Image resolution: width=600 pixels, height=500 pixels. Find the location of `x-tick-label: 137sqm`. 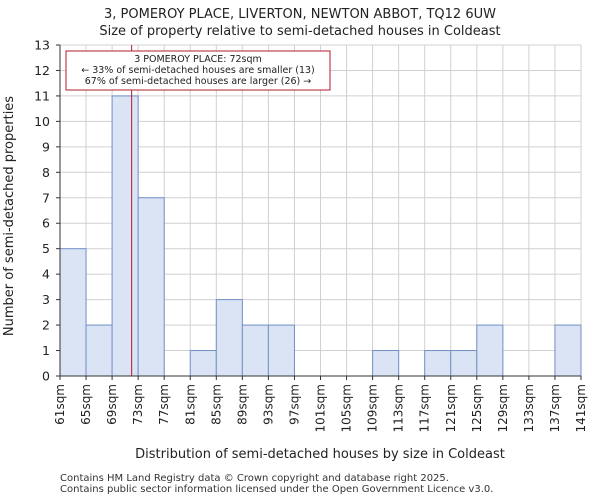

x-tick-label: 137sqm is located at coordinates (555, 408).